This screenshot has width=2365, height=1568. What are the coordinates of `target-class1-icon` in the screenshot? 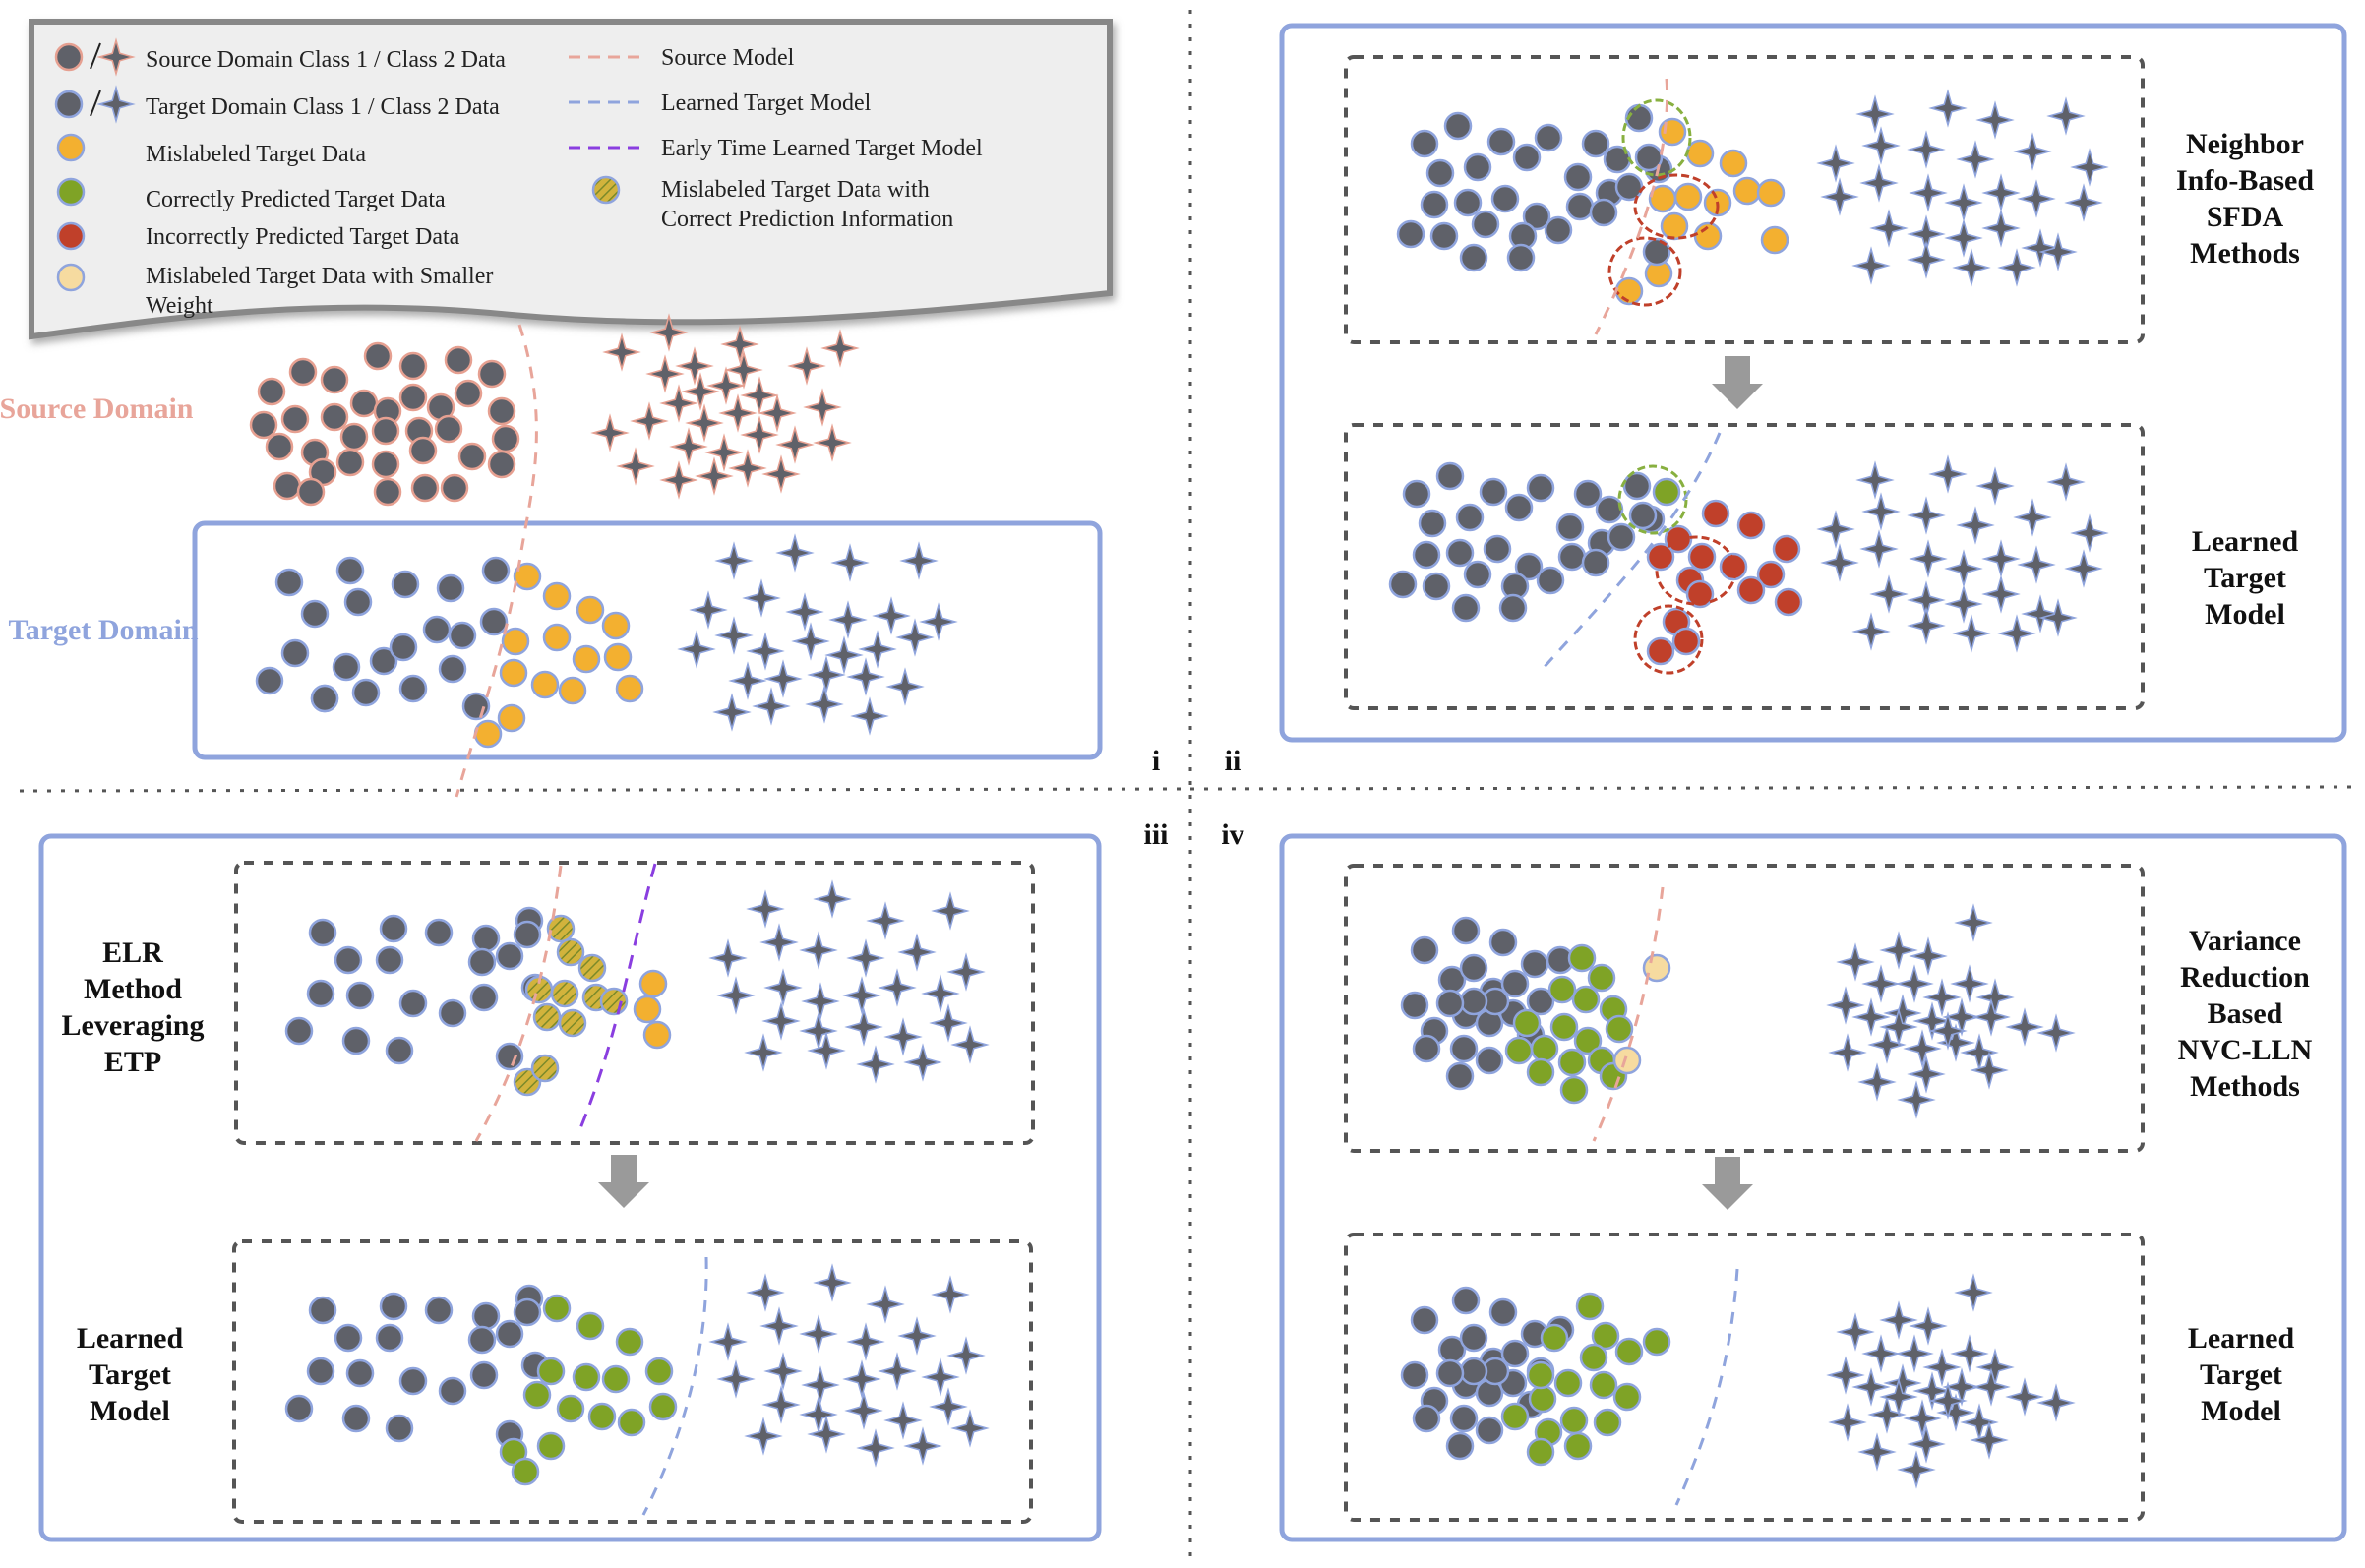 It's located at (69, 104).